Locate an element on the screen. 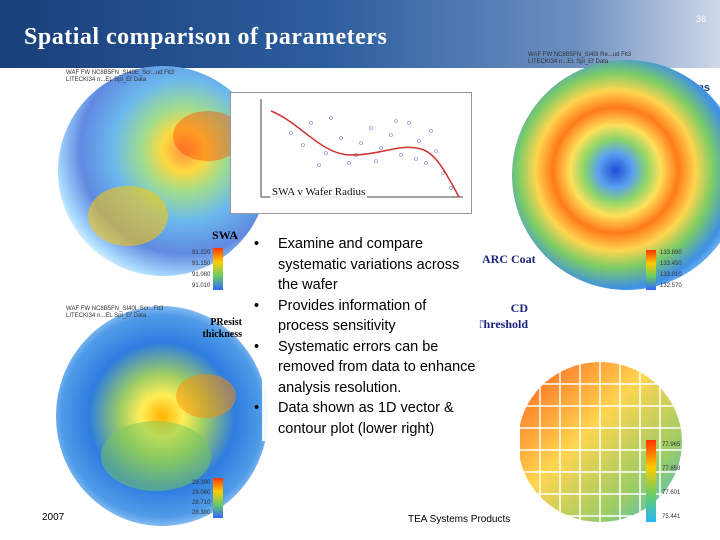 This screenshot has height=540, width=720. wafer-grid-cd-threshold is located at coordinates (615, 447).